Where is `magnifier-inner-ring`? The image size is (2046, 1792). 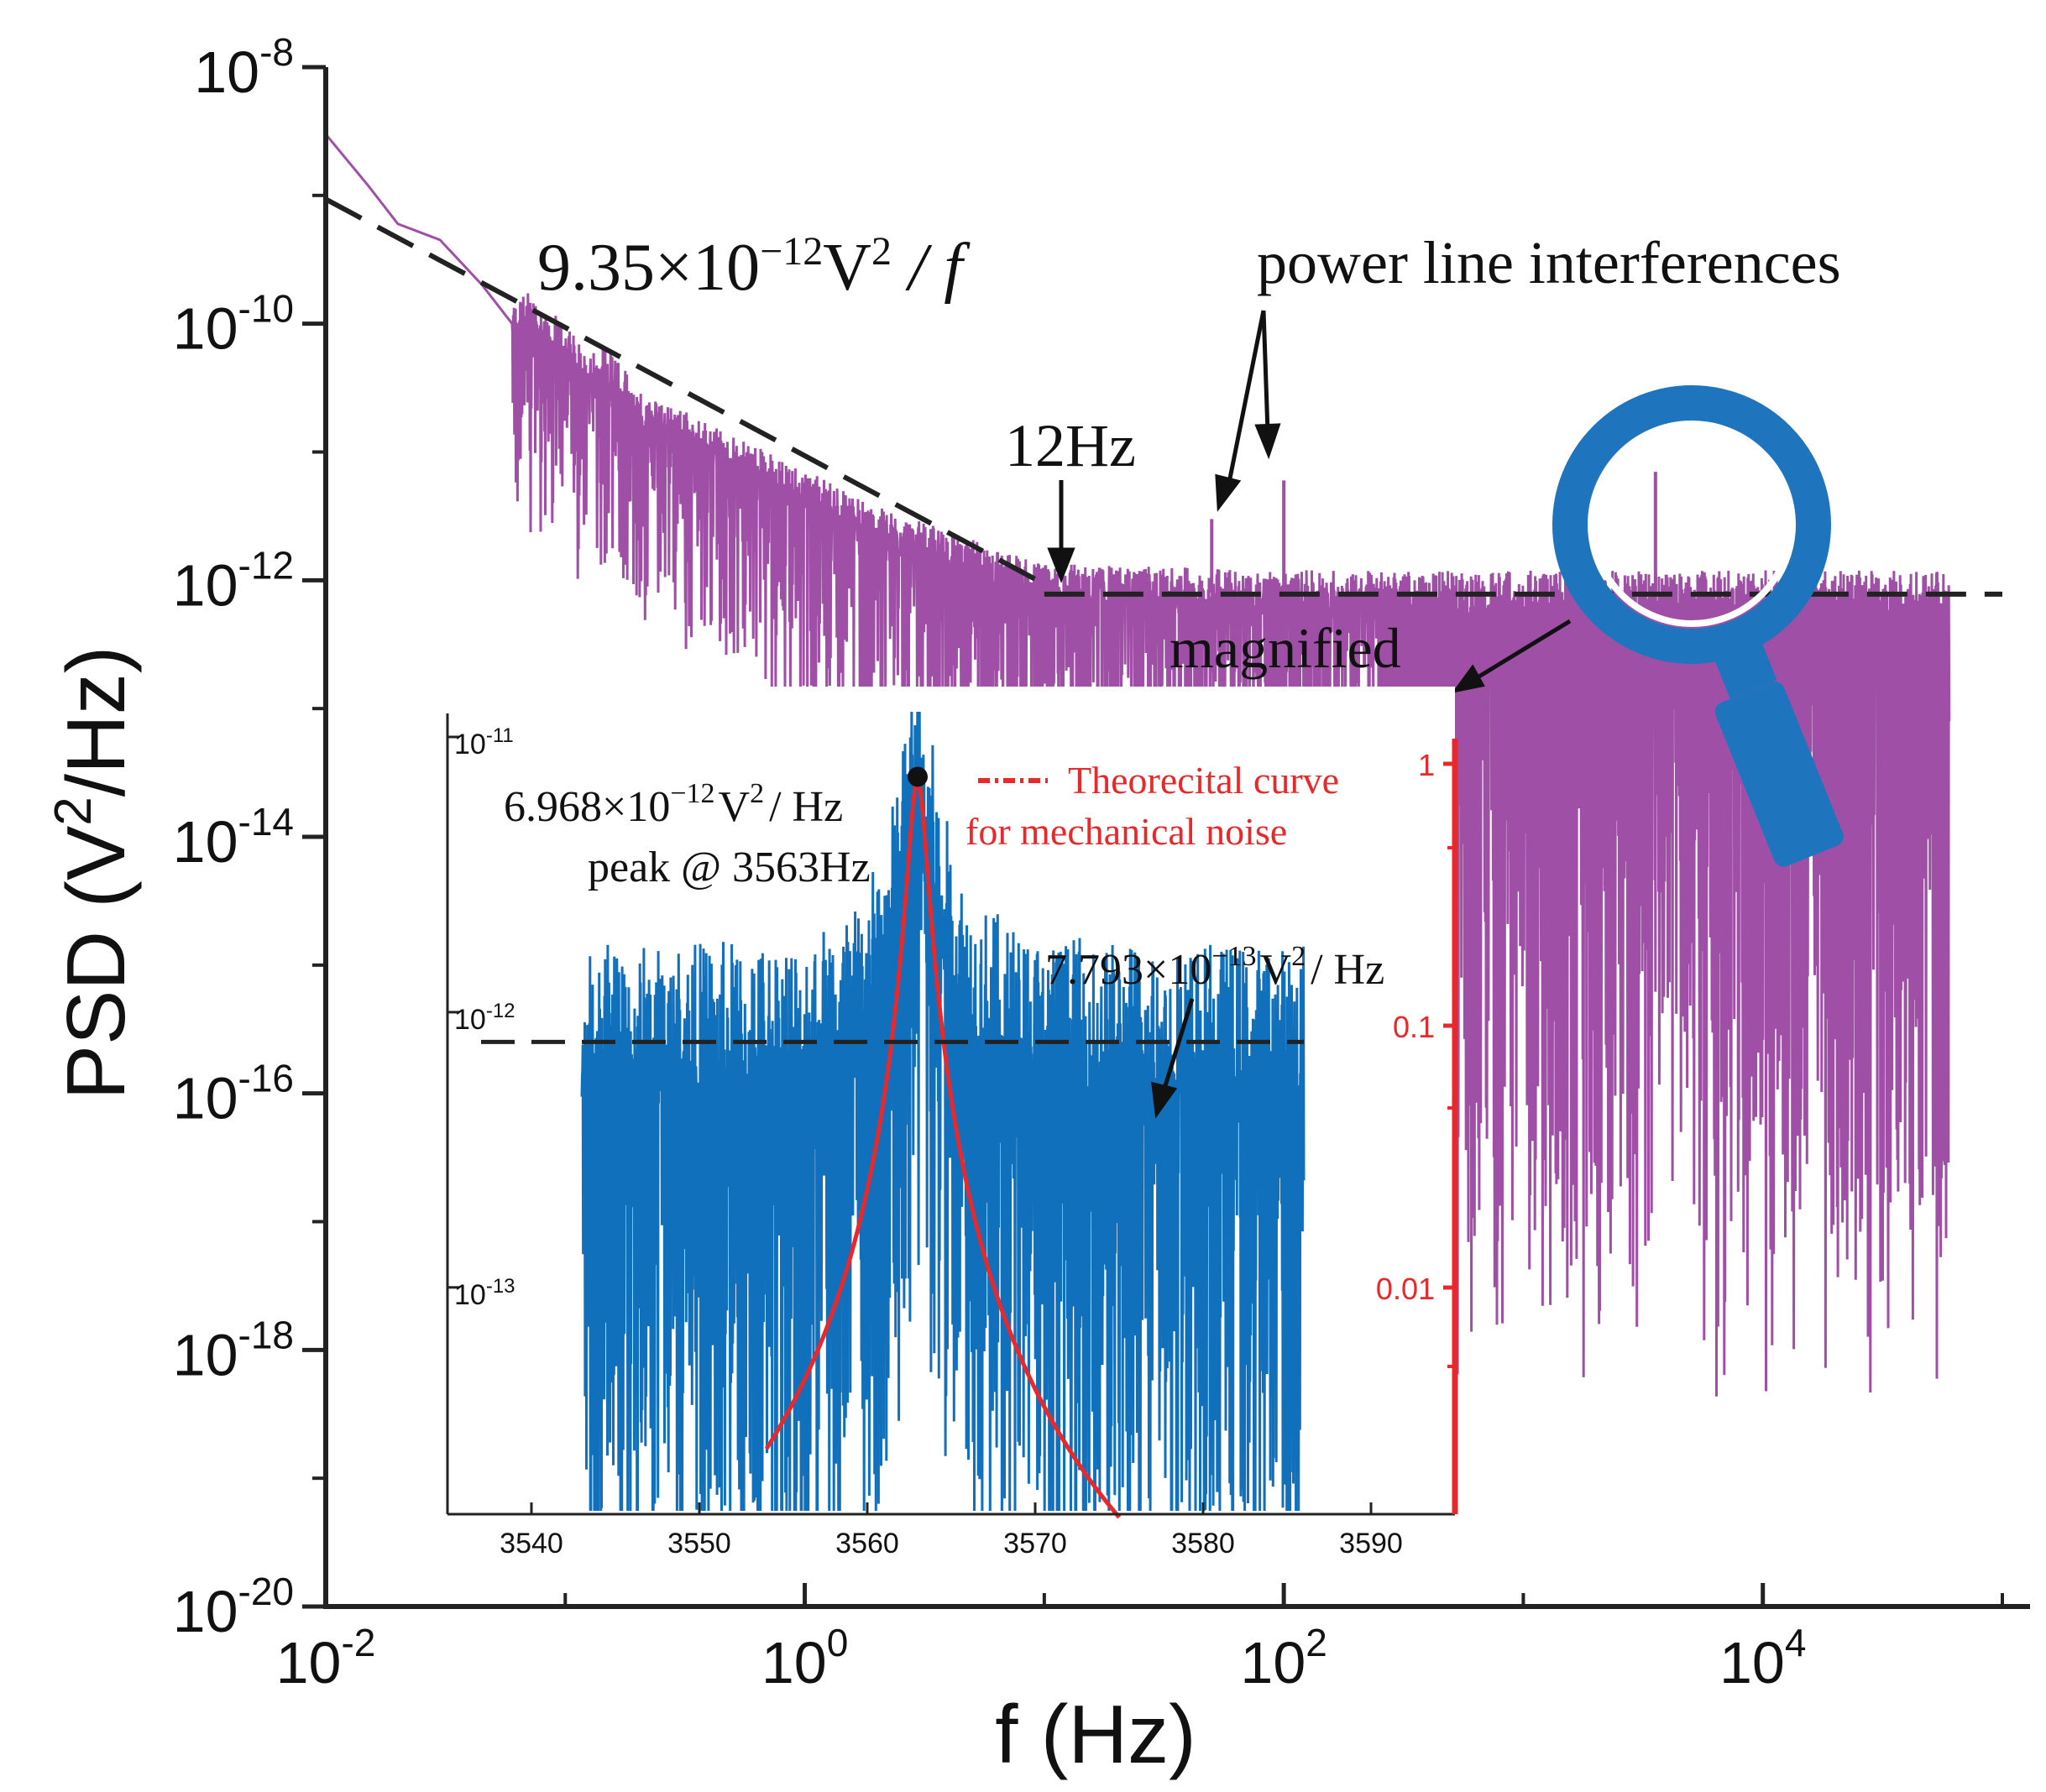
magnifier-inner-ring is located at coordinates (1691, 524).